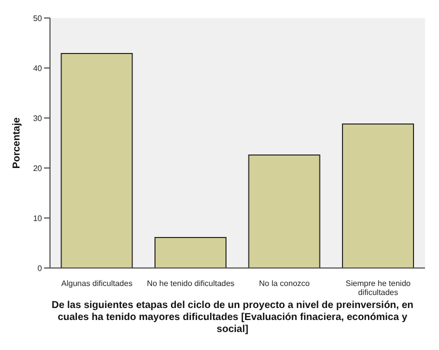  Describe the element at coordinates (38, 218) in the screenshot. I see `y-tick-label: 10` at that location.